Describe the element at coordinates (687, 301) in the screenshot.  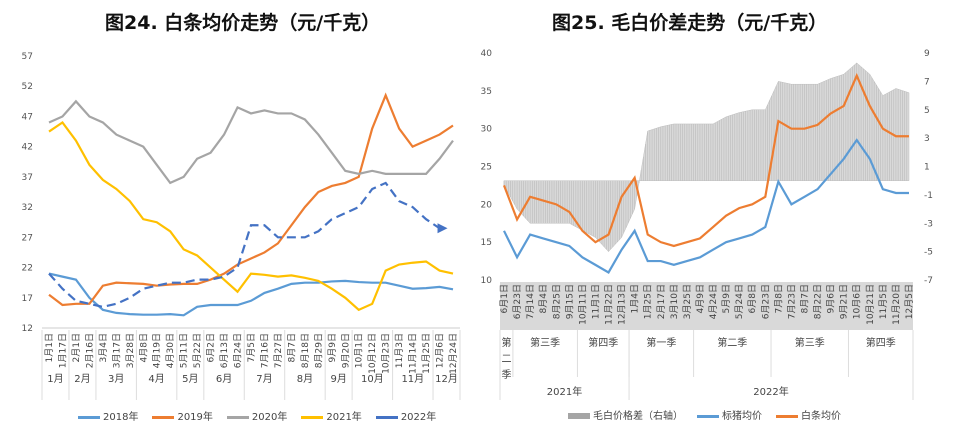
I see `x-tick-label: 3月25日` at that location.